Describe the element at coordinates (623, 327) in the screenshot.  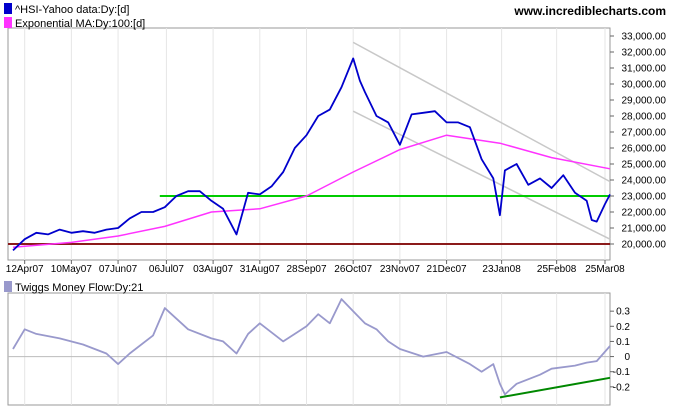
I see `twiggs-y-tick-label: 0.2` at that location.